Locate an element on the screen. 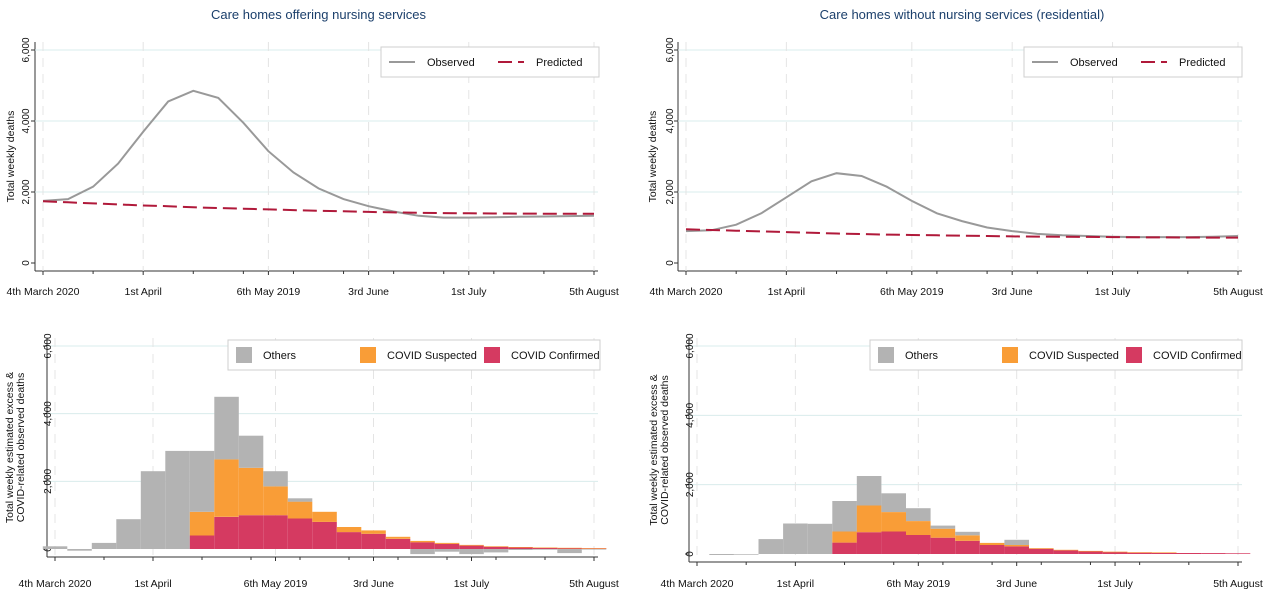 The width and height of the screenshot is (1280, 596). legend: Others COVID Suspected COVID Confirmed is located at coordinates (414, 355).